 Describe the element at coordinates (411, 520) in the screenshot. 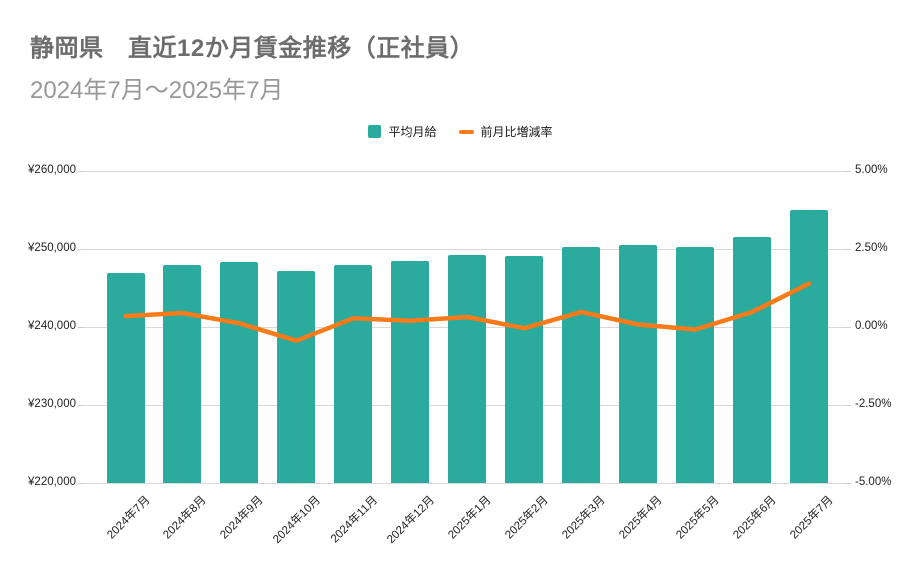

I see `x-axis-label: 2024年12月` at that location.